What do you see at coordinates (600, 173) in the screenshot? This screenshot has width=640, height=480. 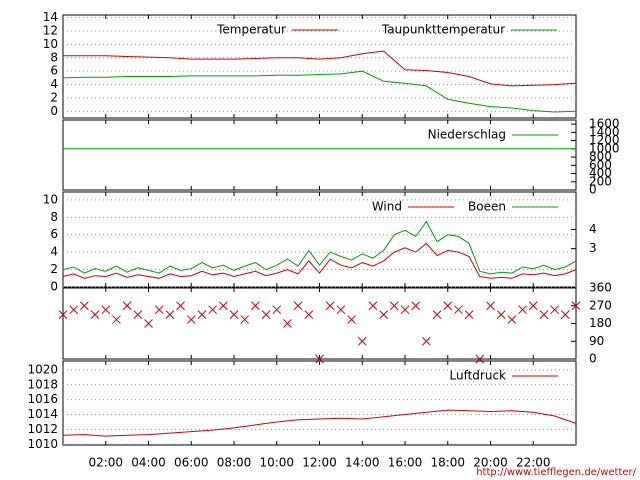 I see `y2-tick-label: 400` at bounding box center [600, 173].